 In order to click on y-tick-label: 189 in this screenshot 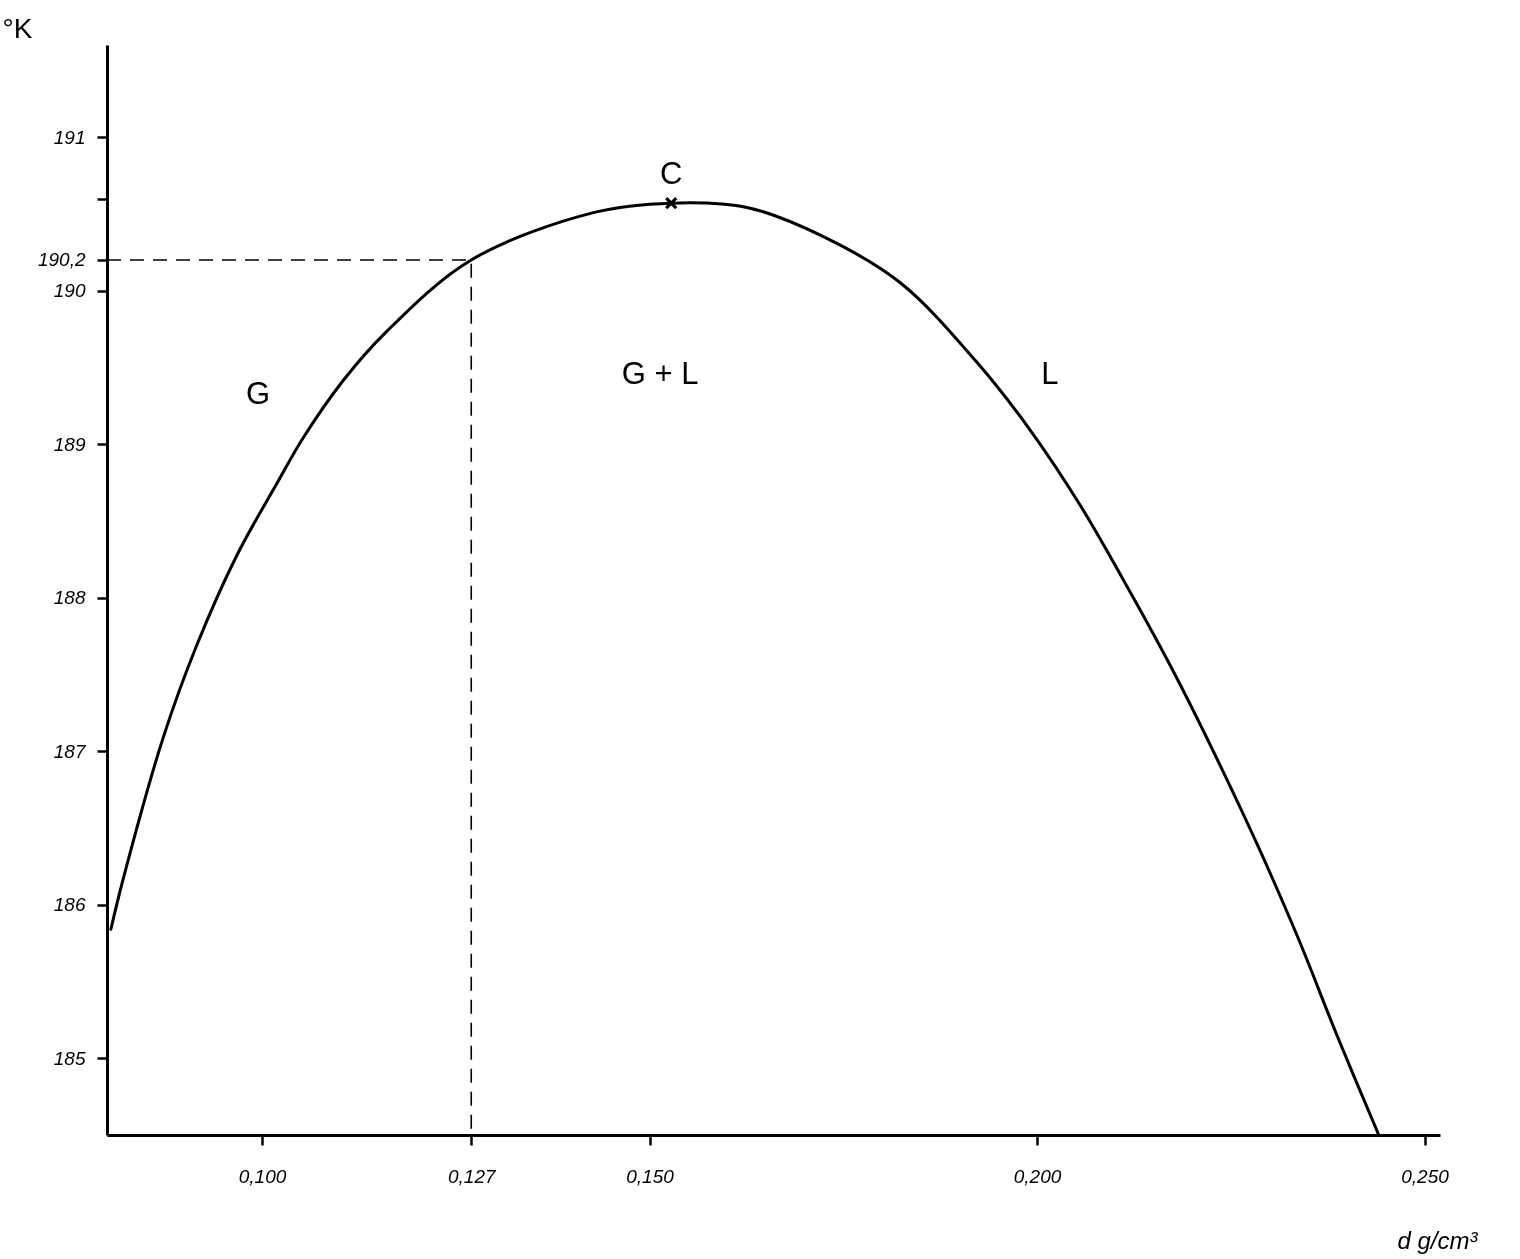, I will do `click(69, 444)`.